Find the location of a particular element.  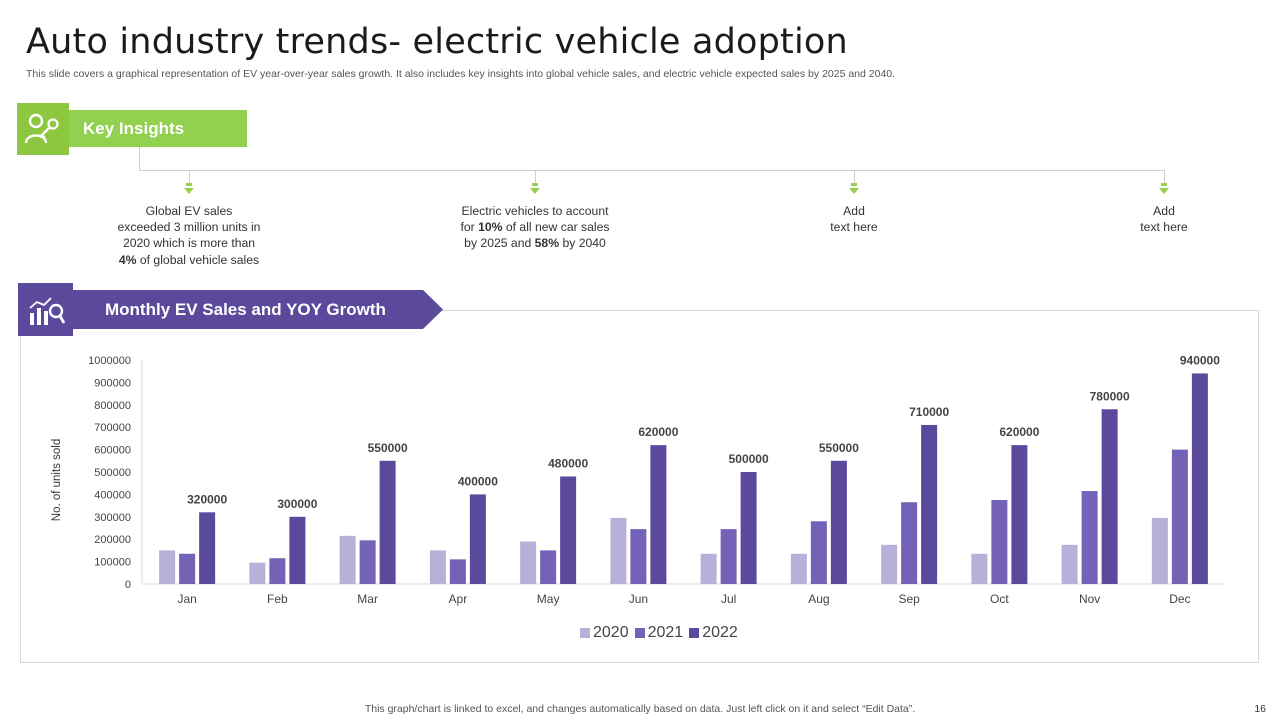

chart-section-title: Monthly EV Sales and YOY Growth is located at coordinates (245, 309).